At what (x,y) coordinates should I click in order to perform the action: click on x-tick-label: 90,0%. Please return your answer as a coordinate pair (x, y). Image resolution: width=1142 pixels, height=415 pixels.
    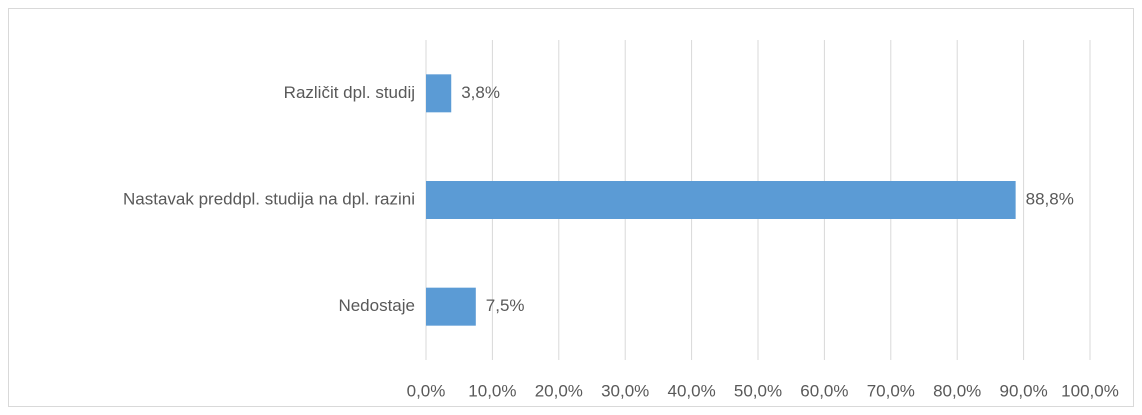
    Looking at the image, I should click on (1023, 390).